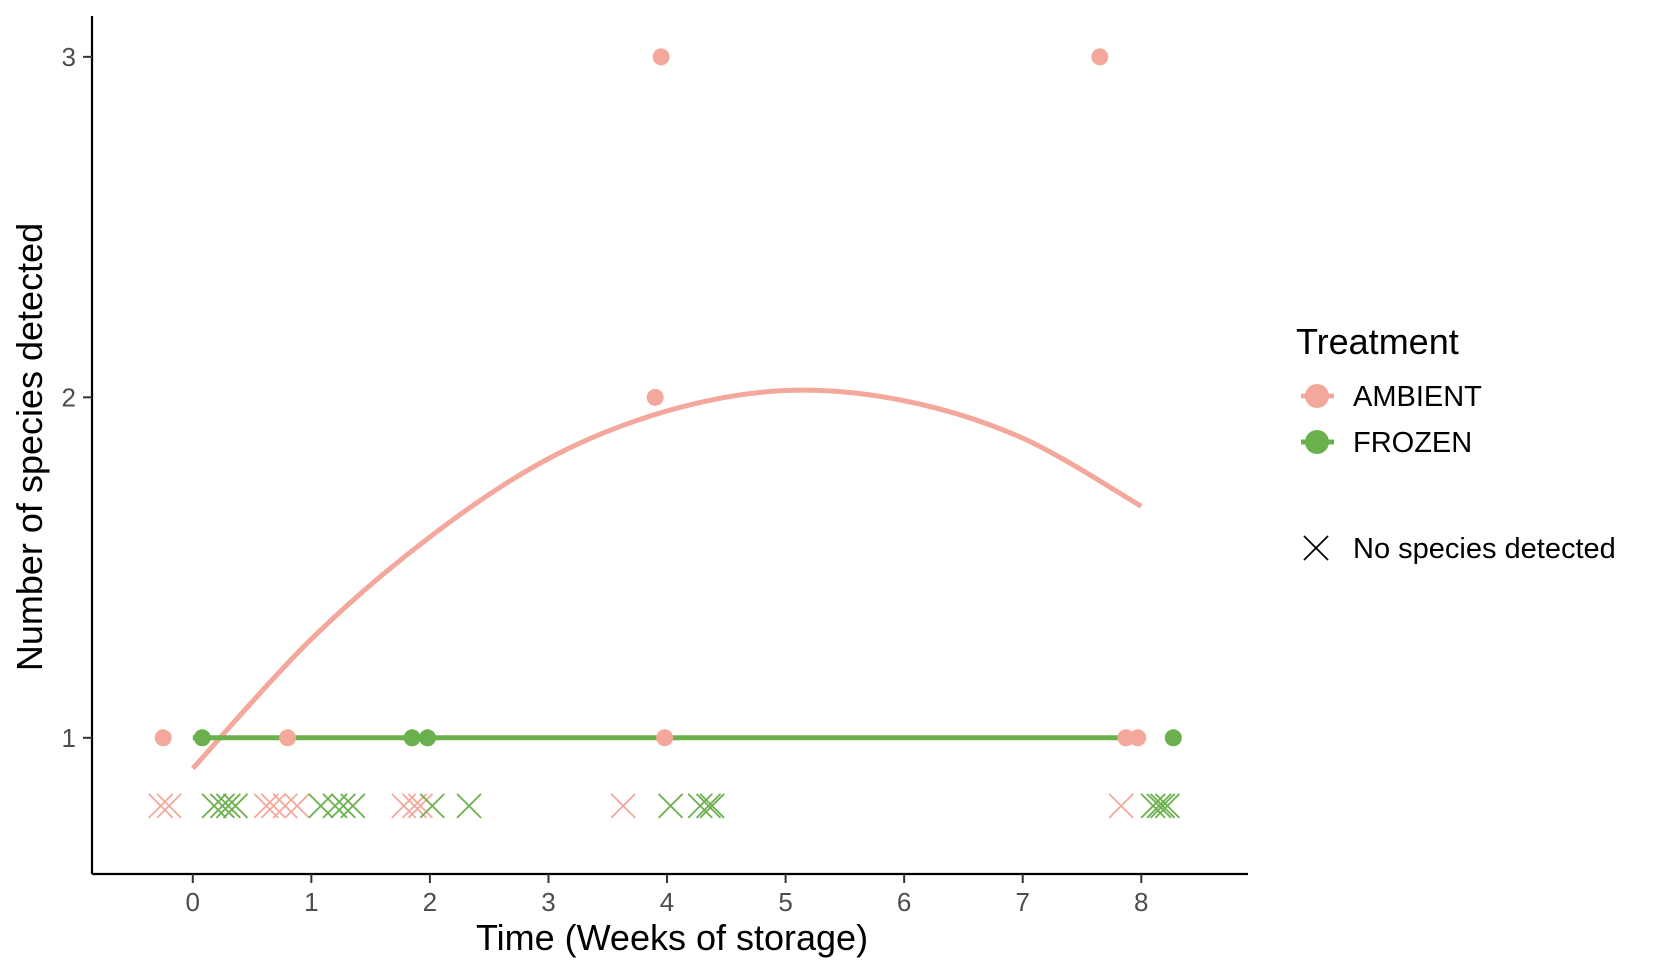 The height and width of the screenshot is (974, 1668). I want to click on legend-key-ambient, so click(1317, 396).